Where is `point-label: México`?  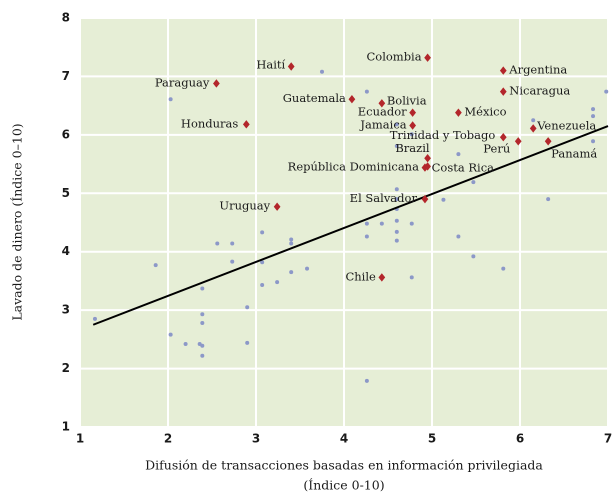
point-label: México is located at coordinates (485, 112).